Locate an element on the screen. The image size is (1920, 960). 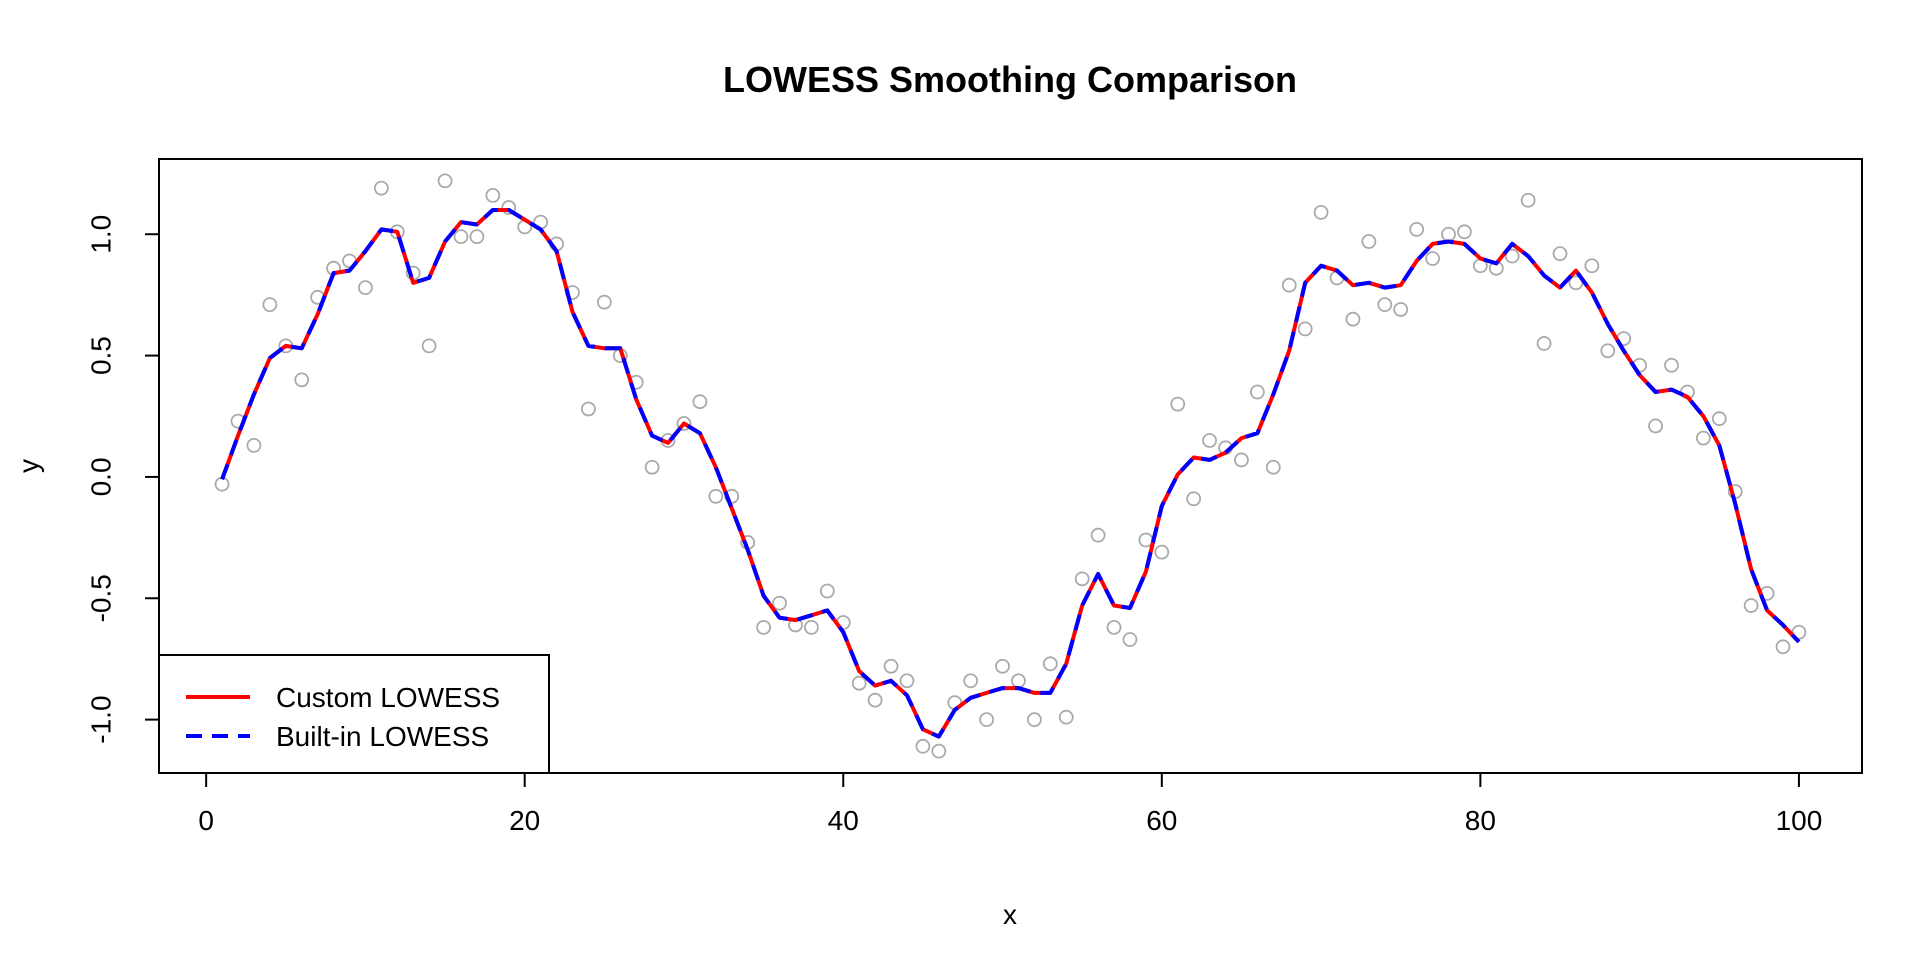
x-tick-label: 0 is located at coordinates (206, 820).